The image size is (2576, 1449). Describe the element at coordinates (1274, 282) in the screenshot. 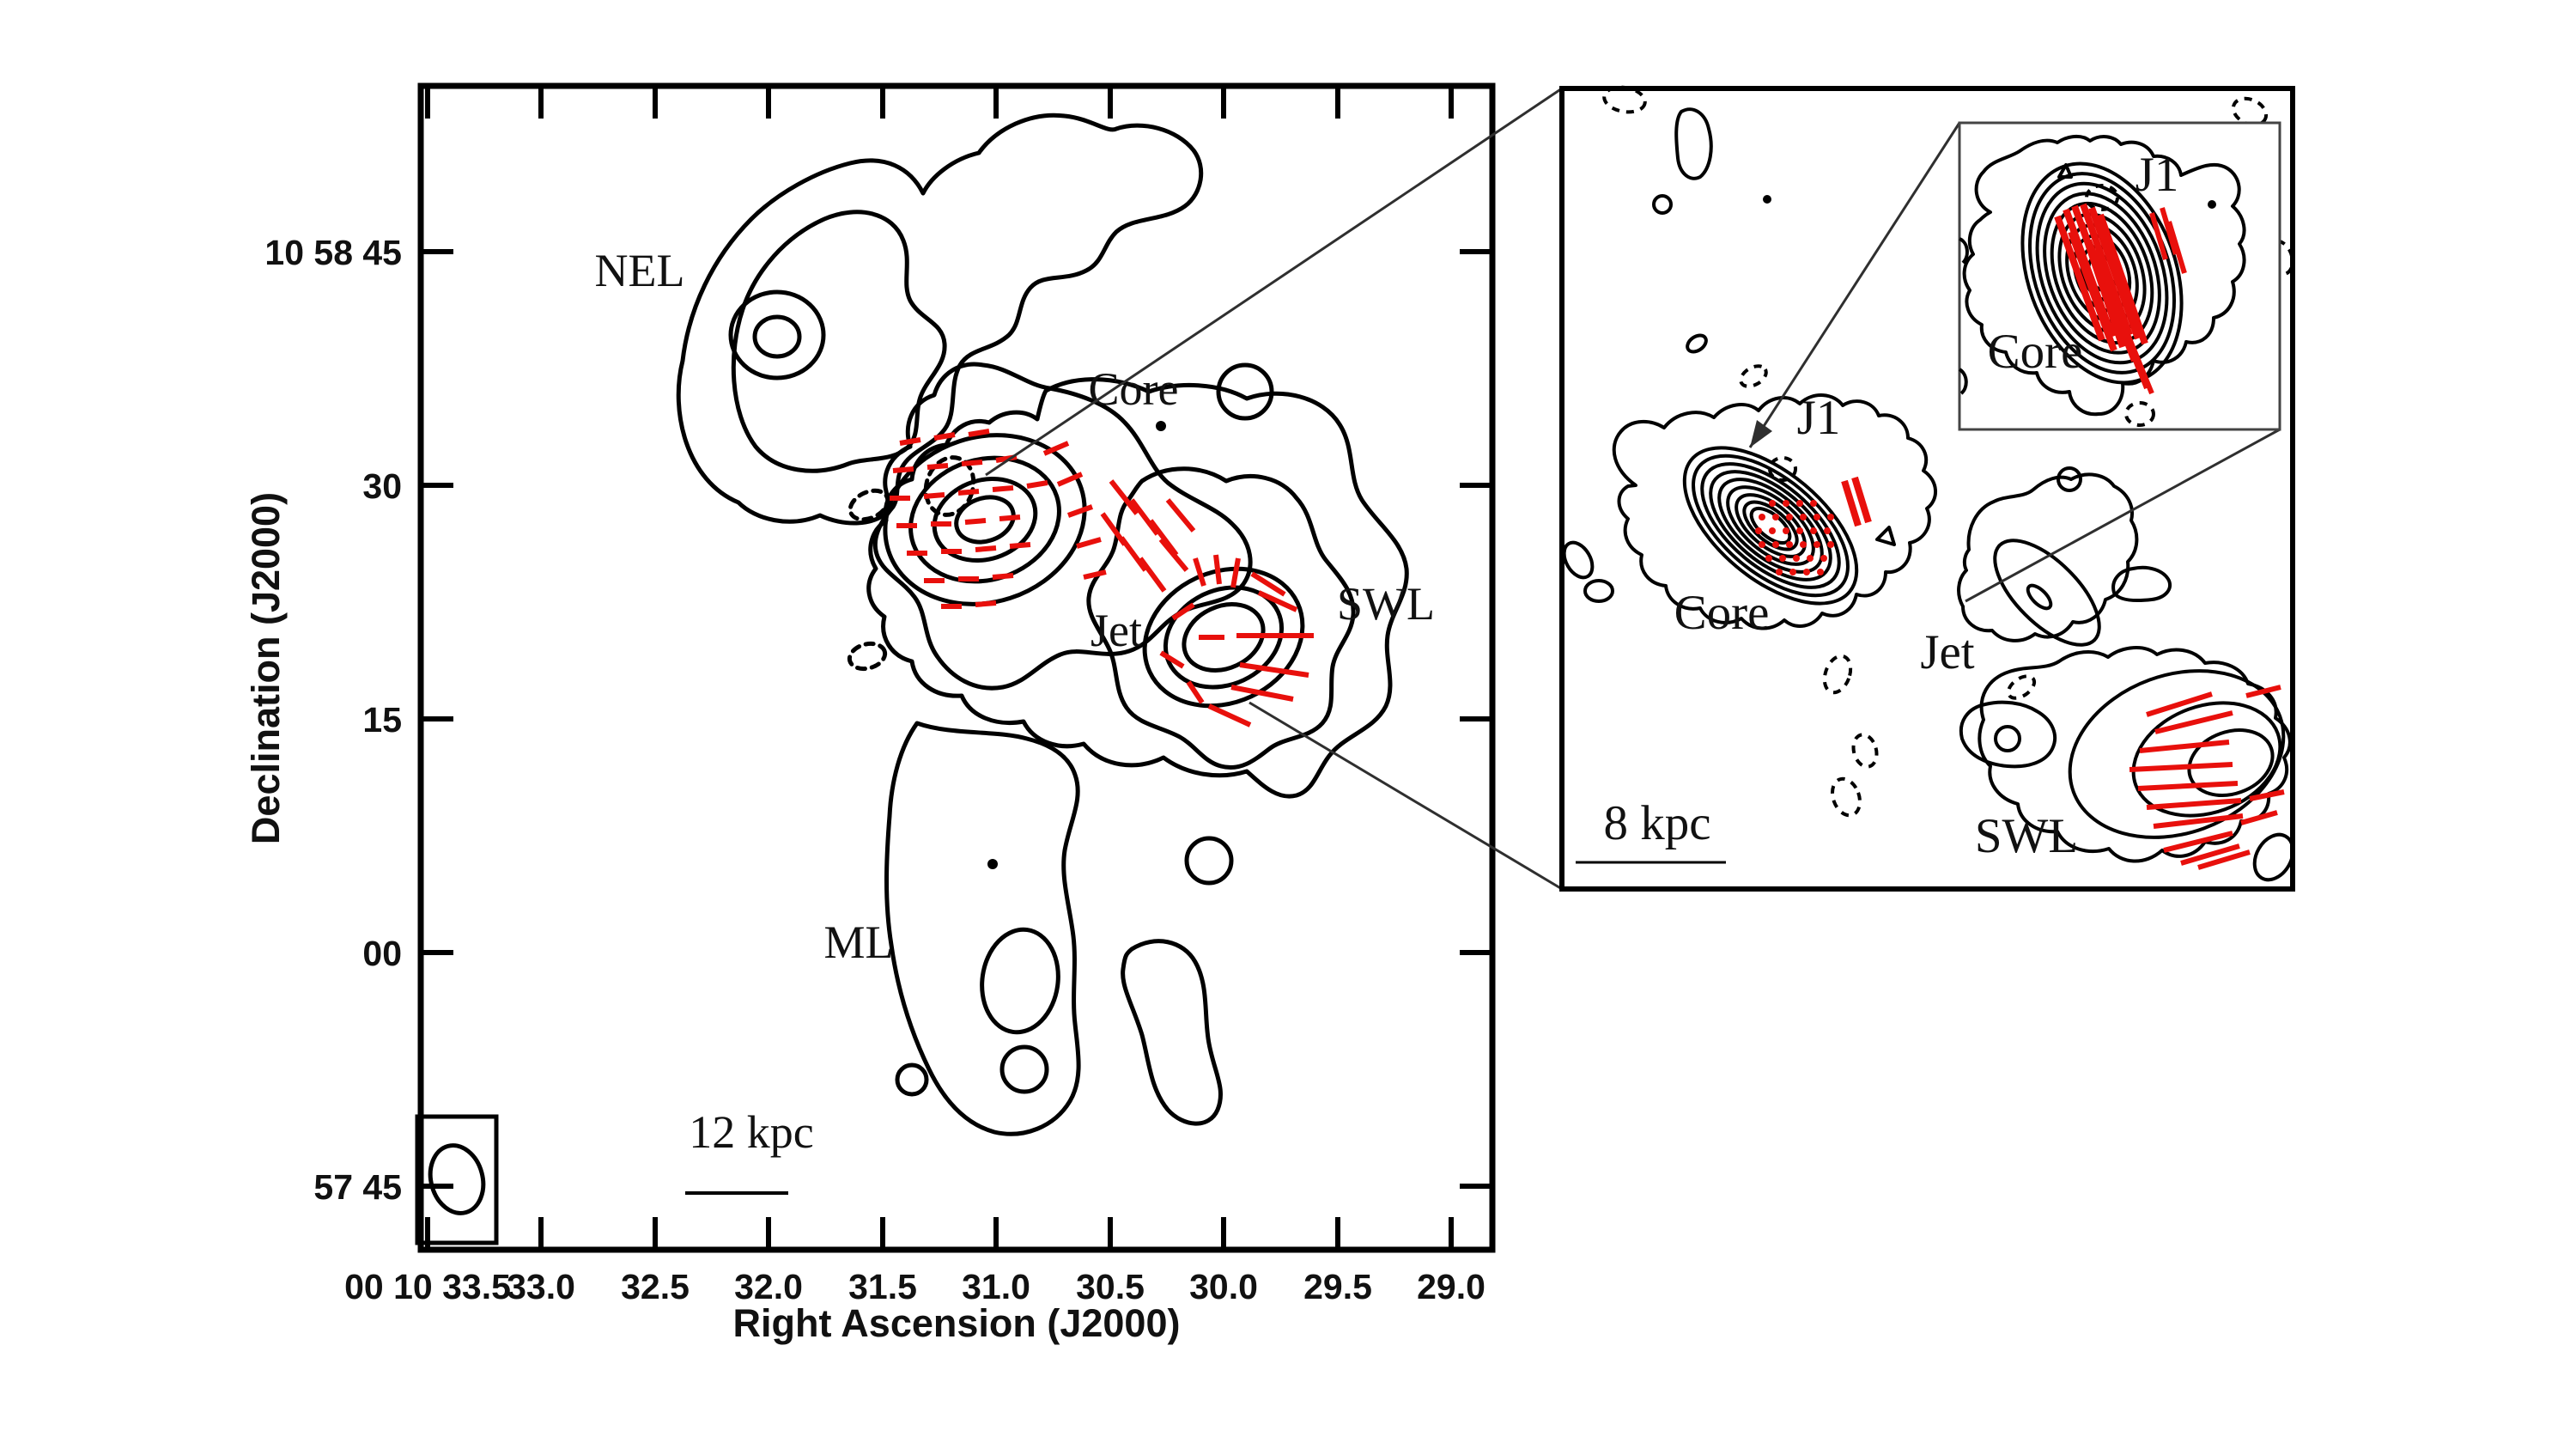

I see `zoom-connector-top` at that location.